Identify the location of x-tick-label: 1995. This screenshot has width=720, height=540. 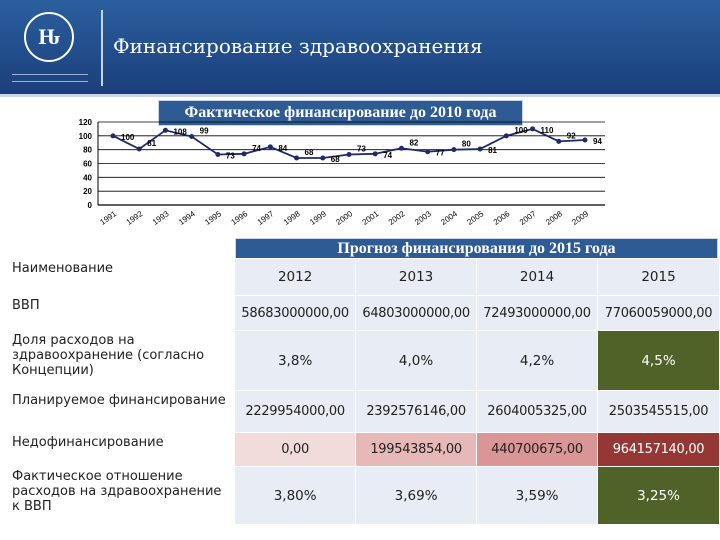
(213, 218).